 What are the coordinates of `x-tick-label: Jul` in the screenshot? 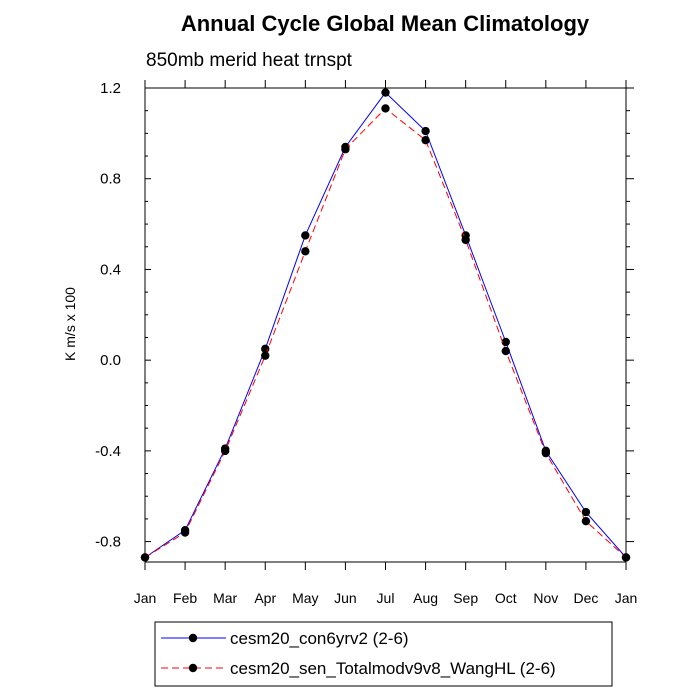 It's located at (386, 598).